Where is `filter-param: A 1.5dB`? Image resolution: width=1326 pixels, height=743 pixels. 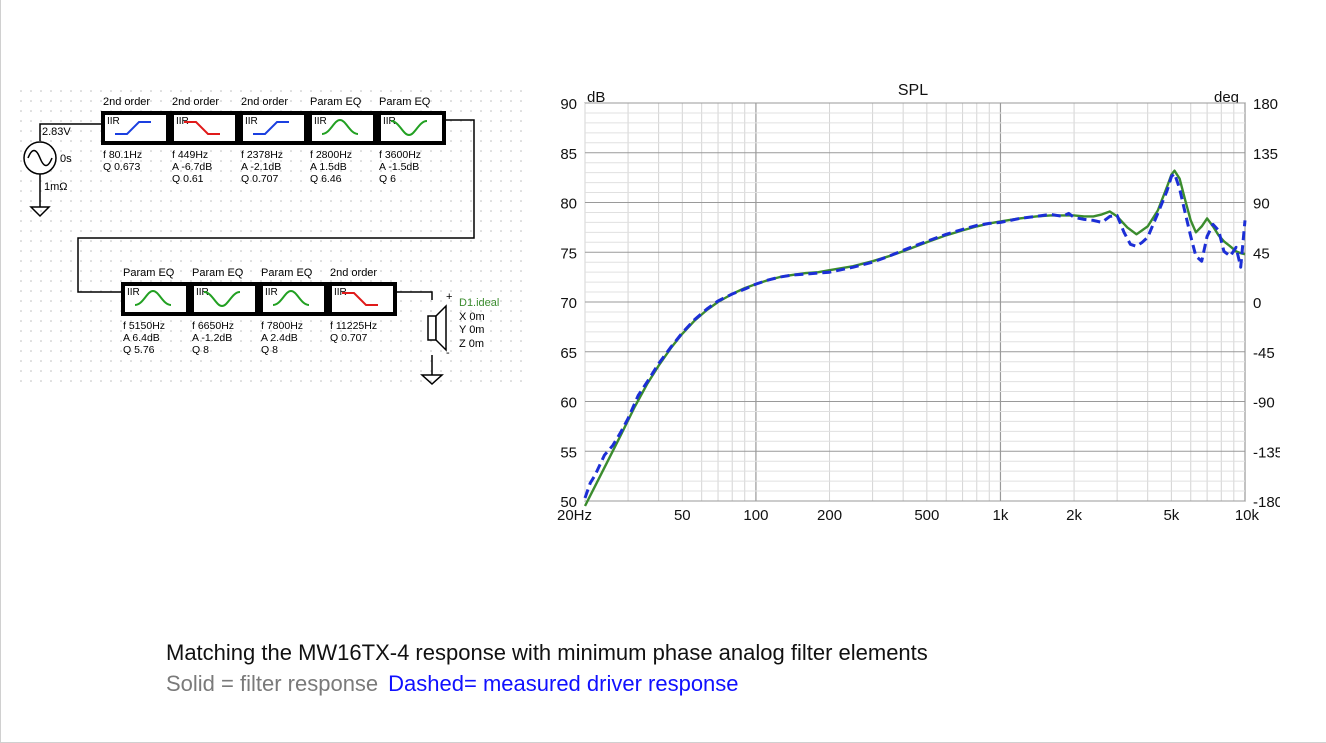
filter-param: A 1.5dB is located at coordinates (328, 167).